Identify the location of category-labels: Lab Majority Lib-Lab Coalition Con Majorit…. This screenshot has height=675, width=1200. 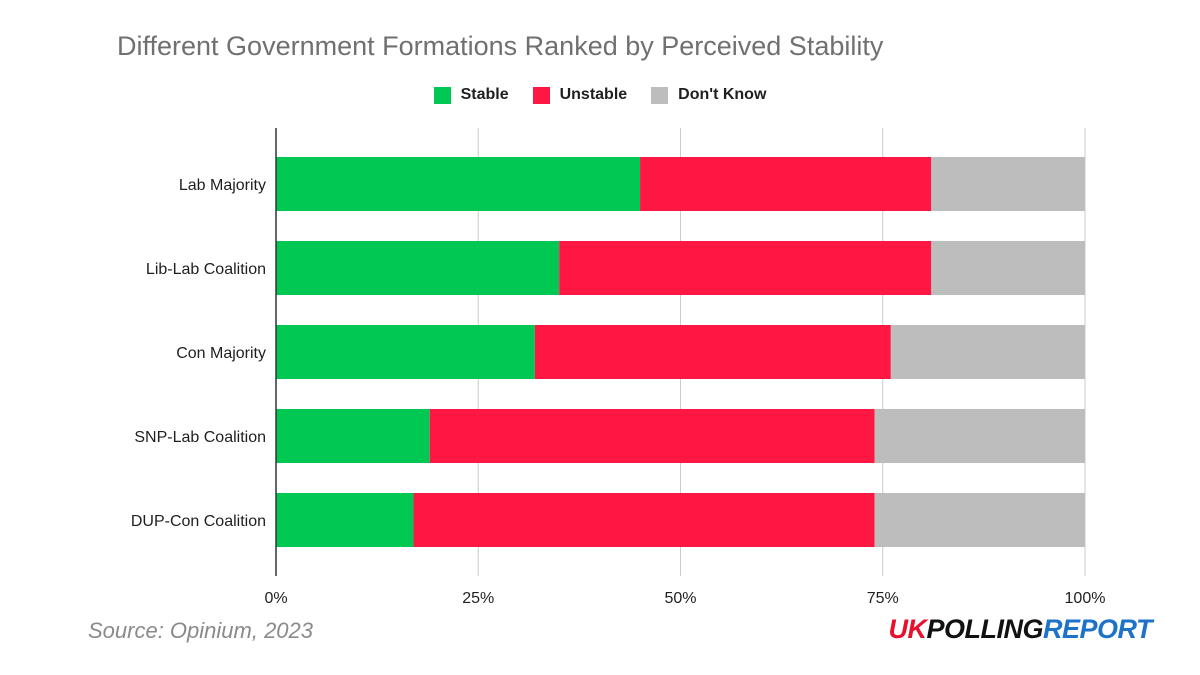
(198, 353).